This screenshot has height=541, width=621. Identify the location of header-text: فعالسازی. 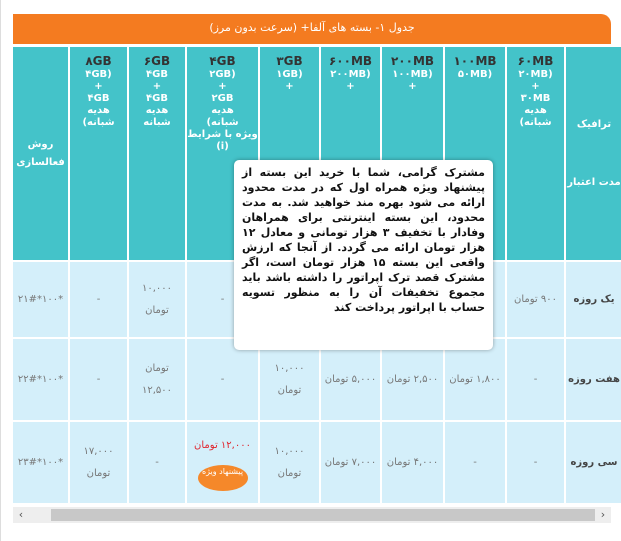
(40, 162).